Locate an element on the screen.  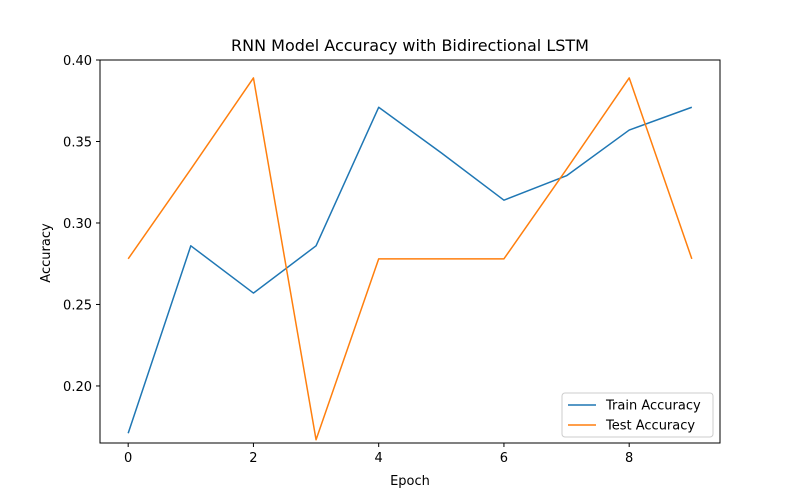
y-tick-label: 0.20 is located at coordinates (77, 387).